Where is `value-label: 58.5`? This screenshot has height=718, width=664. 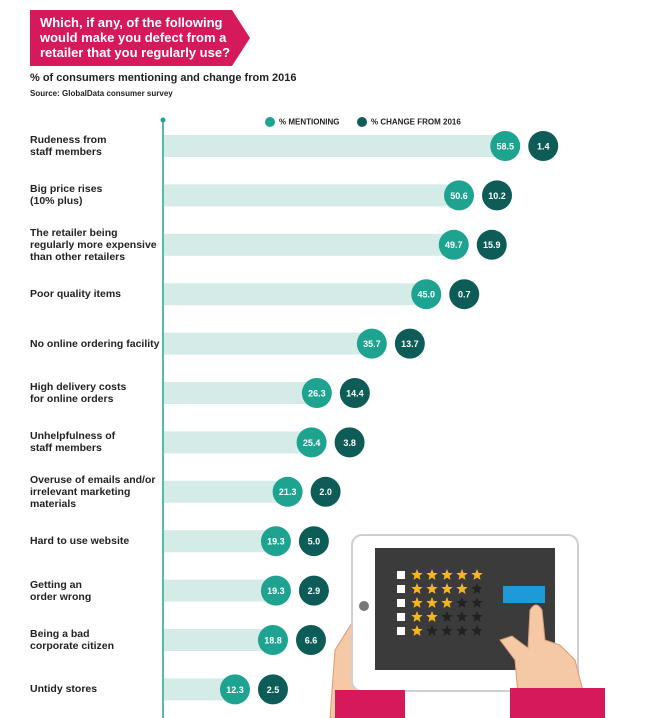
value-label: 58.5 is located at coordinates (505, 146).